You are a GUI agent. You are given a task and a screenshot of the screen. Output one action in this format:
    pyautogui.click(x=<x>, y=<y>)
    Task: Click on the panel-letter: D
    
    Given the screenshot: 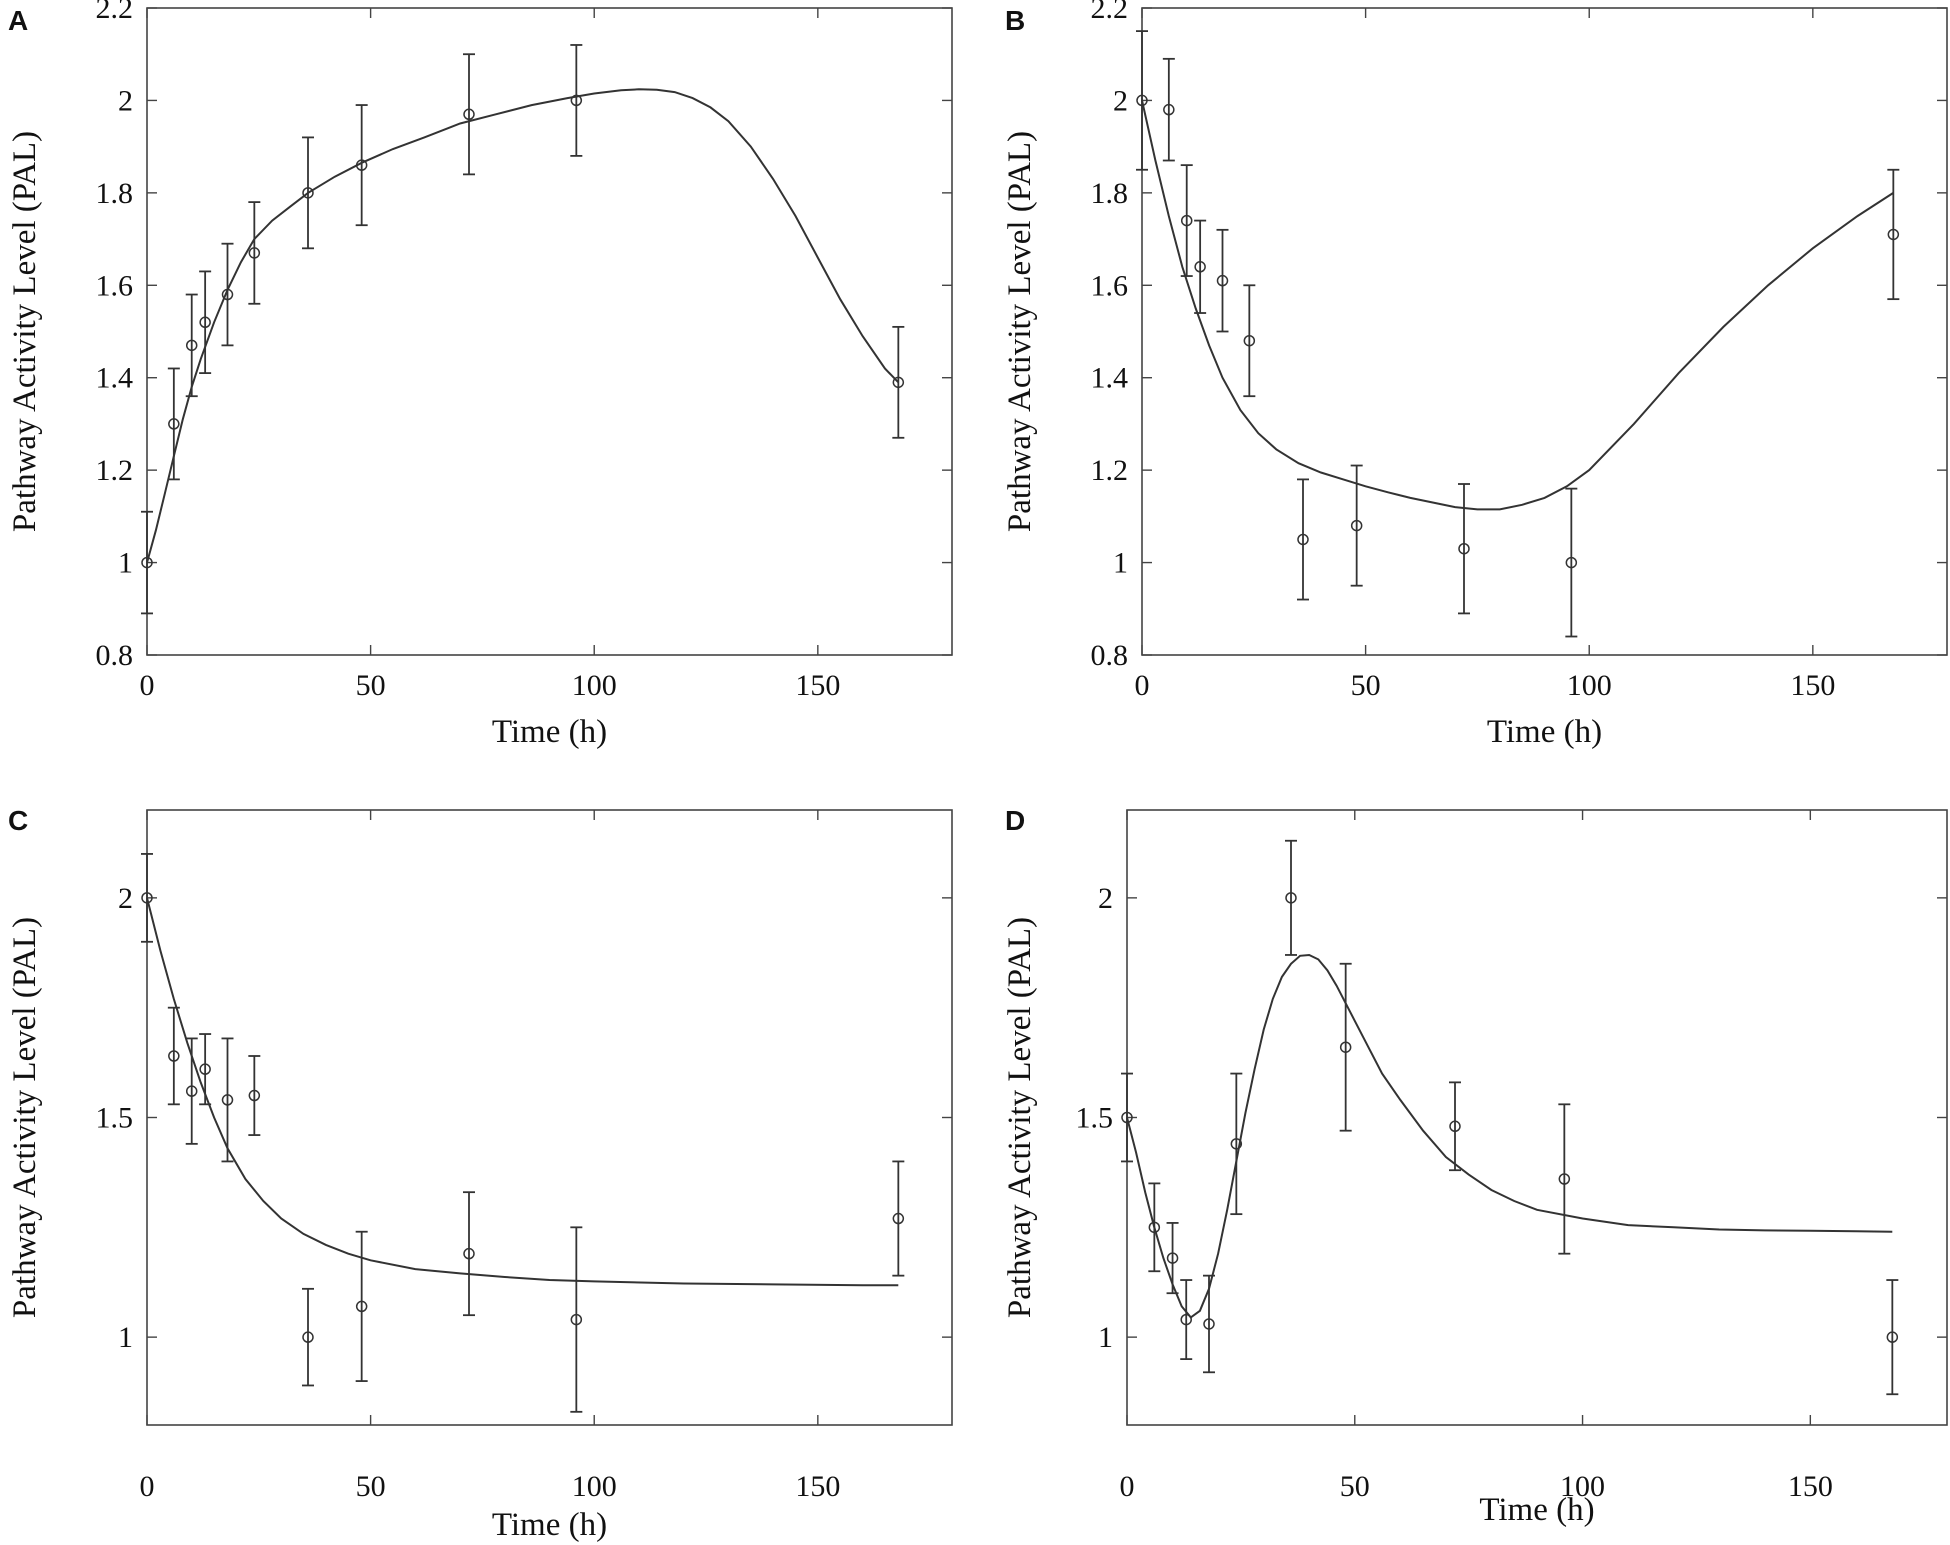 What is the action you would take?
    pyautogui.click(x=1015, y=820)
    